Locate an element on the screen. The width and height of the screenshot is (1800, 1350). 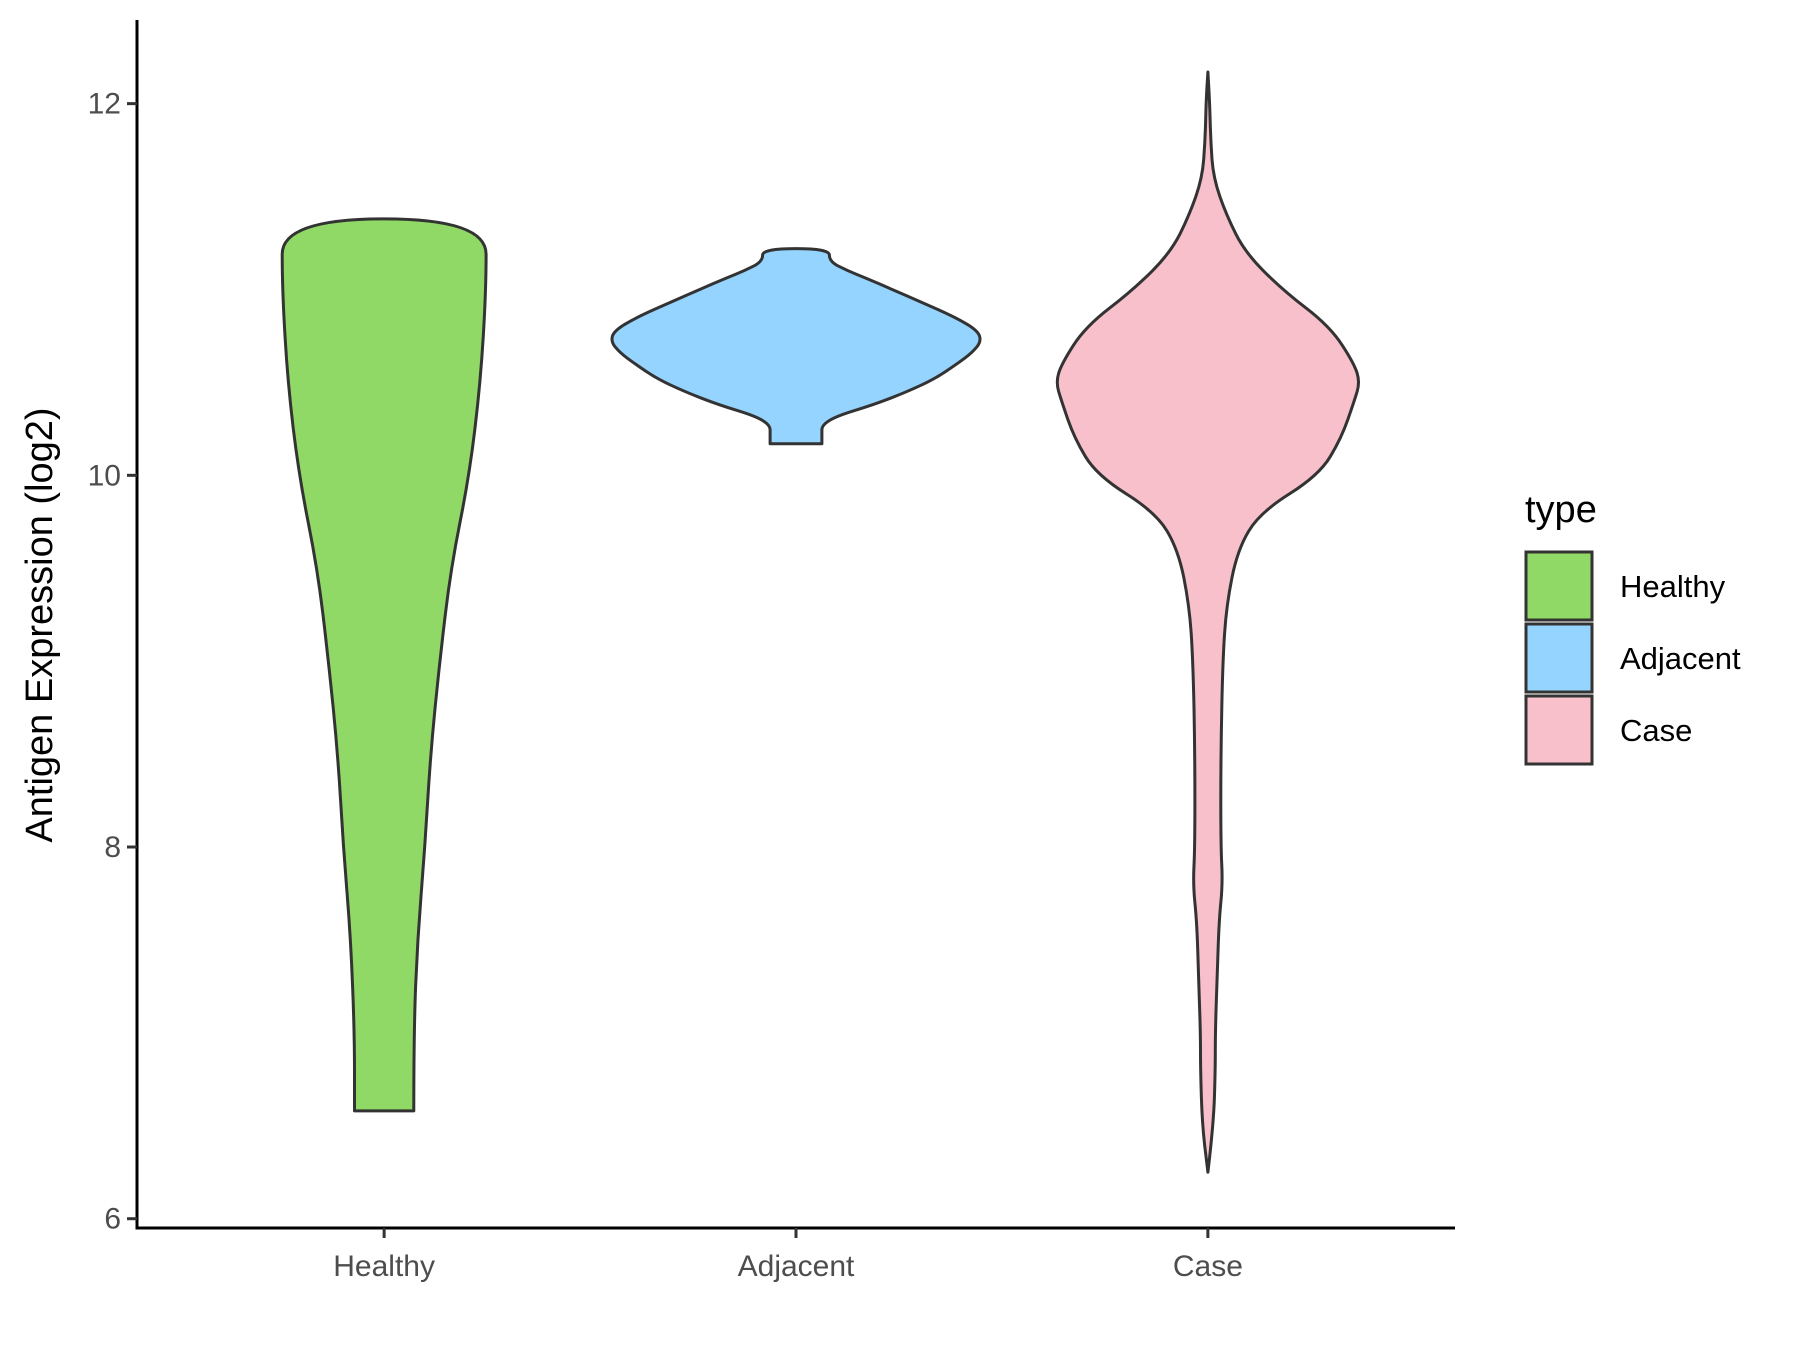
y-tick-label: 12 is located at coordinates (104, 104).